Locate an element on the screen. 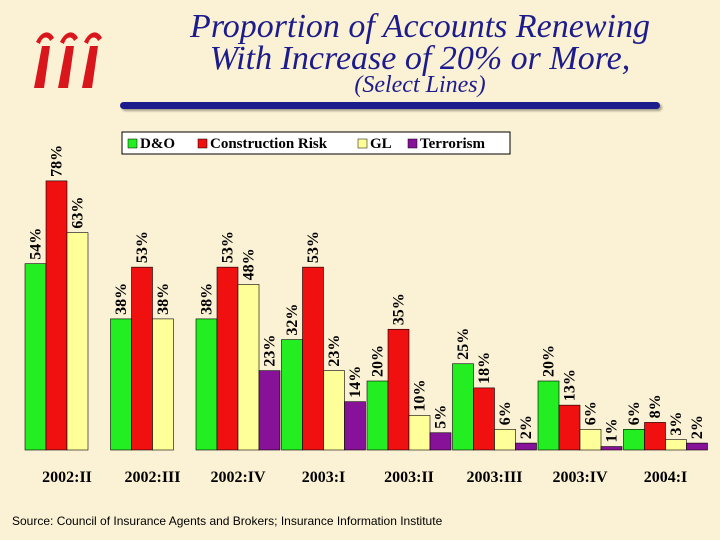  legend: D&O Construction Risk GL Terrorism is located at coordinates (316, 143).